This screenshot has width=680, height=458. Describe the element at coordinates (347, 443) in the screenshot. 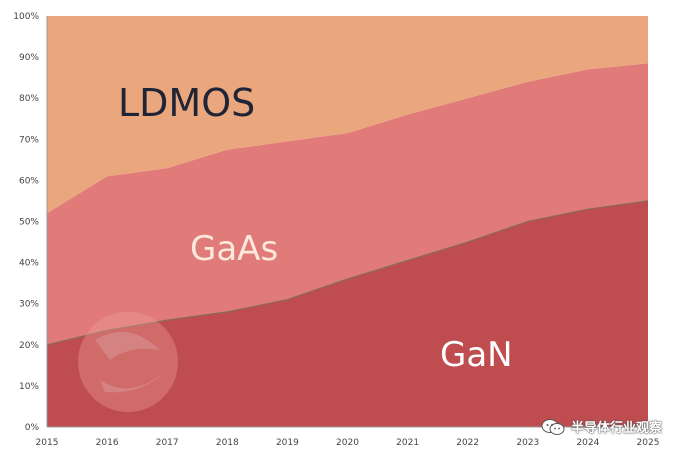

I see `x-tick-label: 2020` at that location.